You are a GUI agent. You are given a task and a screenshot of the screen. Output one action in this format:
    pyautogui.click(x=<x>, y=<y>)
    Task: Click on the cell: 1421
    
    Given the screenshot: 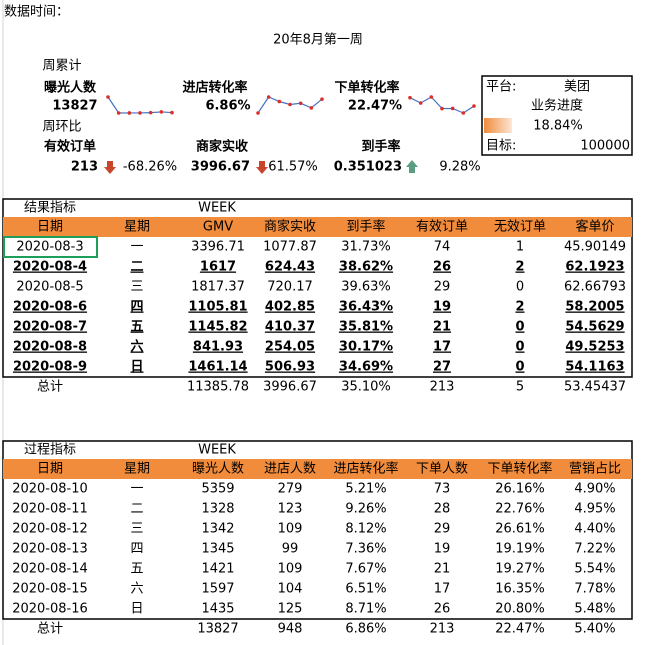 What is the action you would take?
    pyautogui.click(x=217, y=569)
    